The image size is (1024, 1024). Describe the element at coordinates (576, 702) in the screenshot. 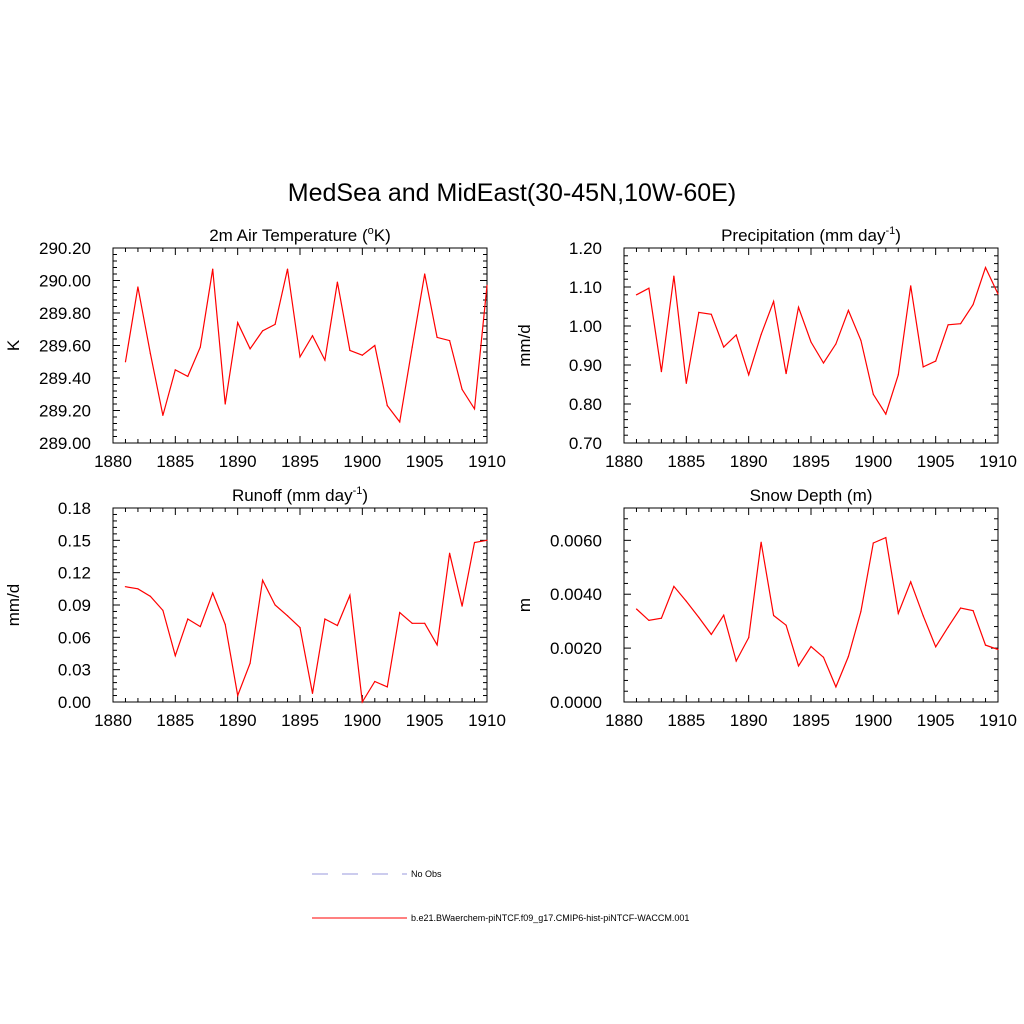

I see `y-tick-label: 0.0000` at that location.